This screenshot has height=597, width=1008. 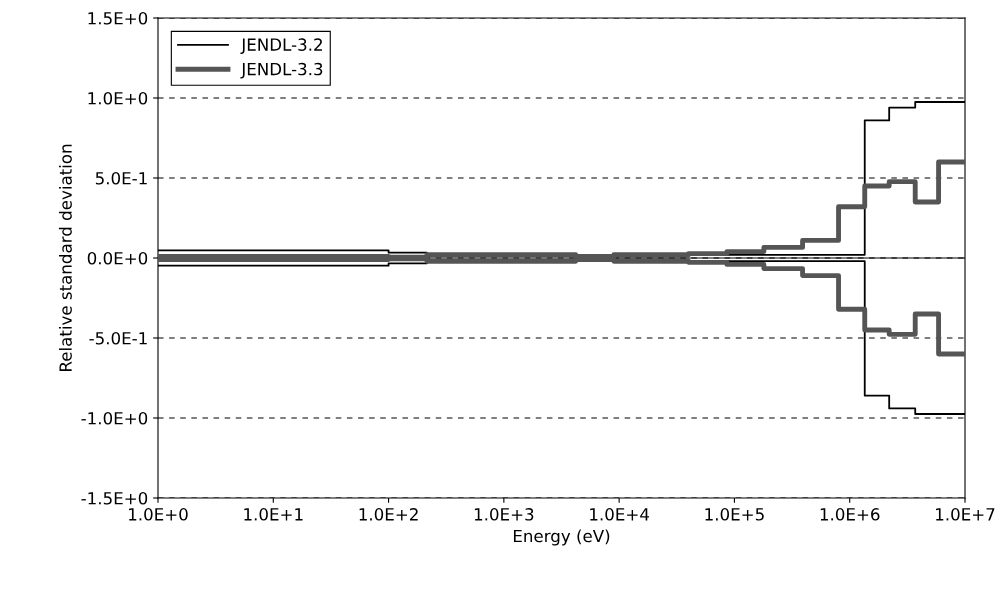 What do you see at coordinates (620, 514) in the screenshot?
I see `x-tick-label: 1.0E+4` at bounding box center [620, 514].